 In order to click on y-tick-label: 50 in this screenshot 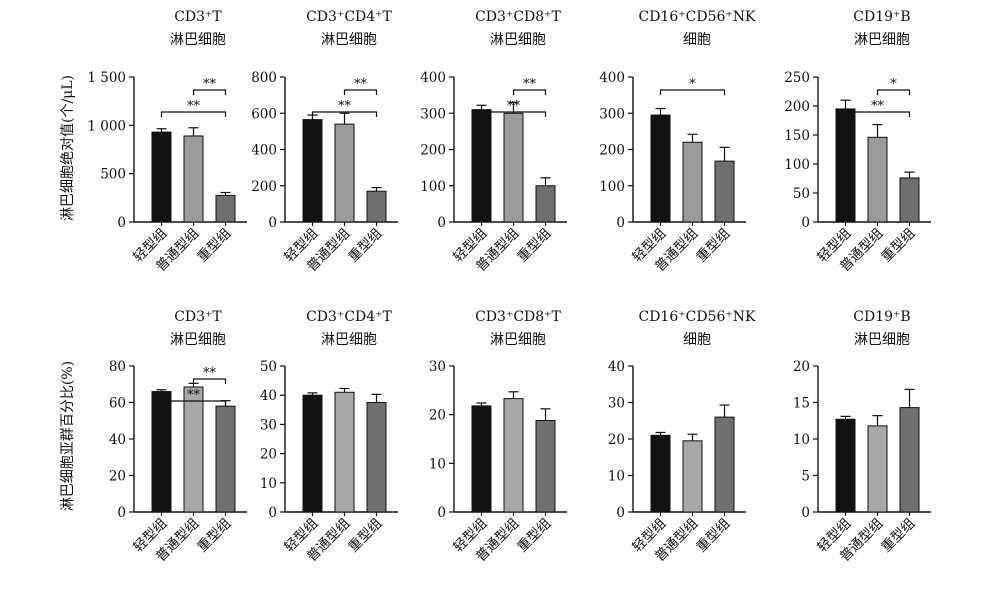, I will do `click(801, 194)`.